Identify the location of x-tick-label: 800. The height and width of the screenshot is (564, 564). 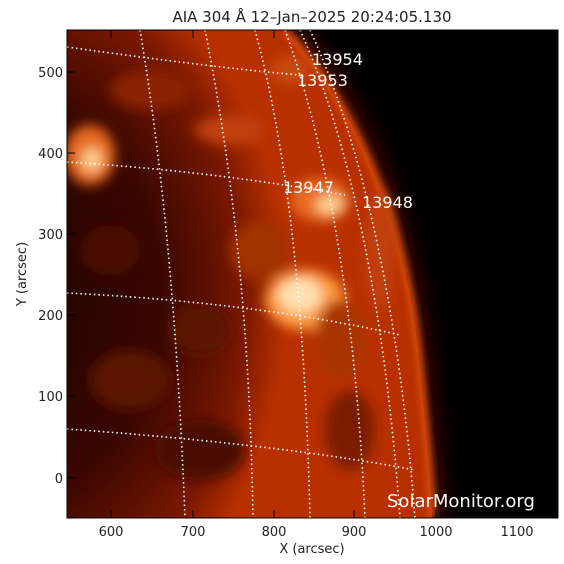
(274, 532).